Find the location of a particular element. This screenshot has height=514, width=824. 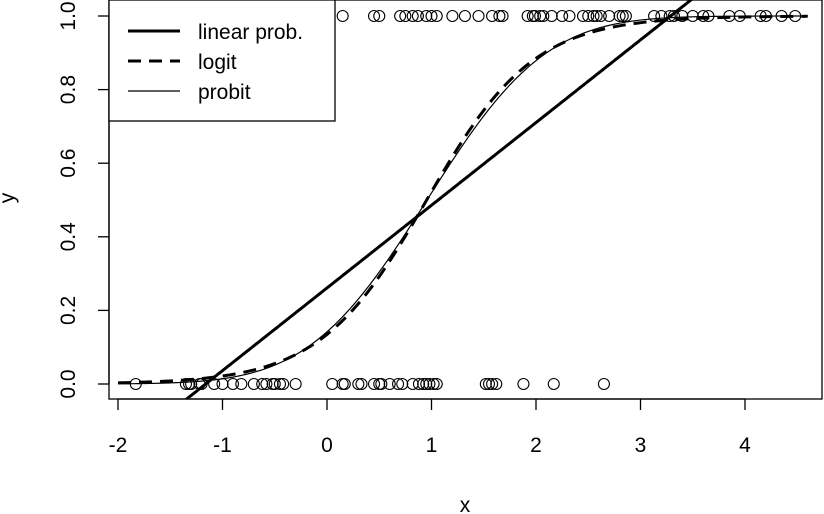

y-tick-label: 0.6 is located at coordinates (68, 163).